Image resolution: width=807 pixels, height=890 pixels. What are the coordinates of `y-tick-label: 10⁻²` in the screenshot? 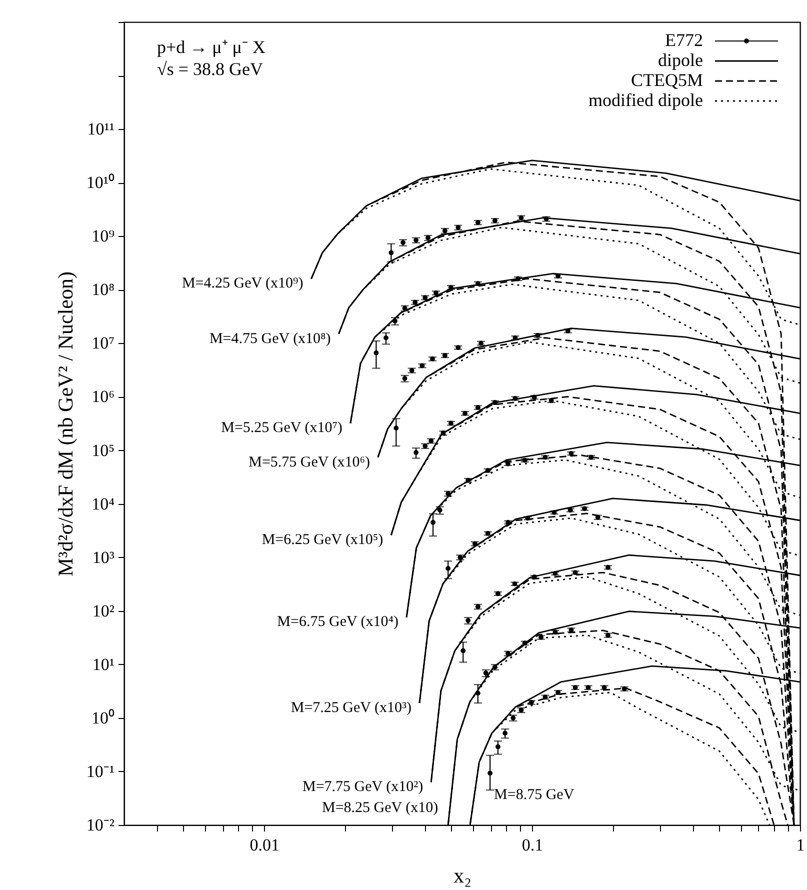 It's located at (100, 825).